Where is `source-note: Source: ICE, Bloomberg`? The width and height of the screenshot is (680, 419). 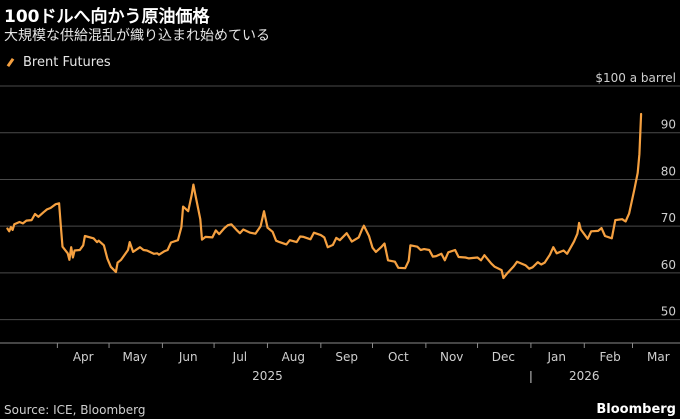
source-note: Source: ICE, Bloomberg is located at coordinates (75, 410).